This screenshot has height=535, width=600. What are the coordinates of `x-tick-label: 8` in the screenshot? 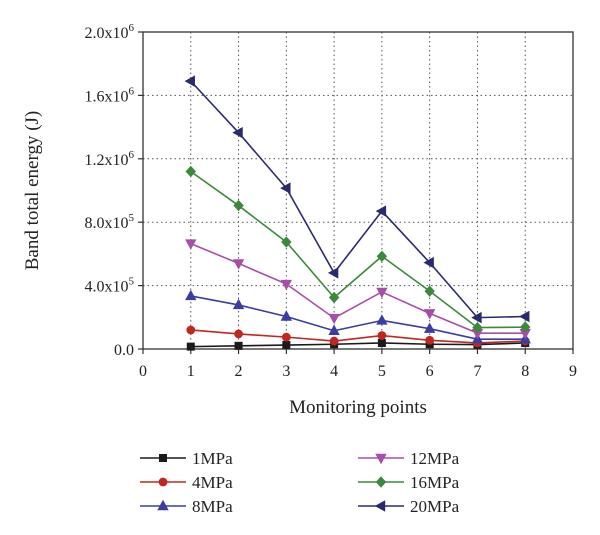 It's located at (525, 371).